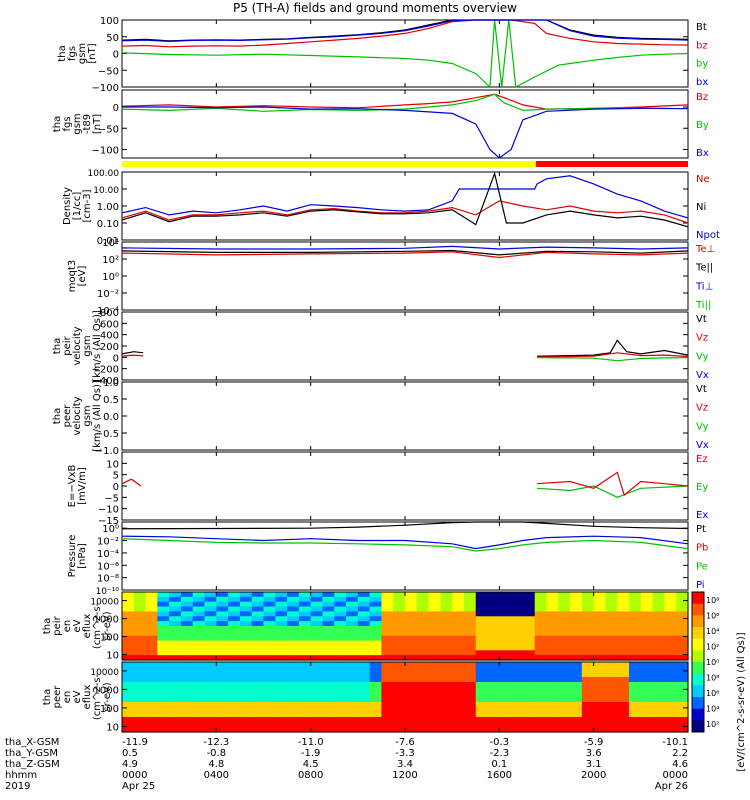  What do you see at coordinates (712, 616) in the screenshot?
I see `colorbar-tick-label: 10⁶` at bounding box center [712, 616].